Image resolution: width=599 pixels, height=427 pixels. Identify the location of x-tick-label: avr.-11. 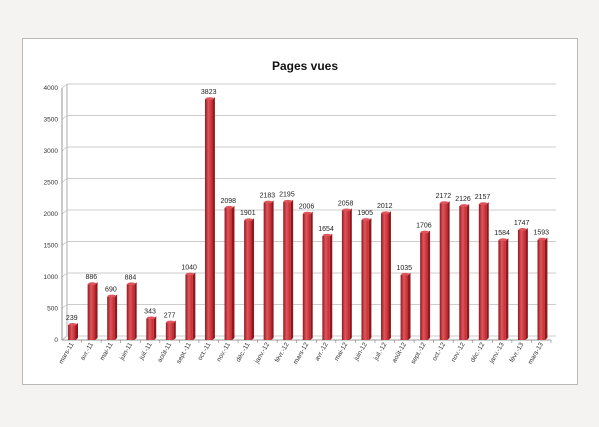
(87, 351).